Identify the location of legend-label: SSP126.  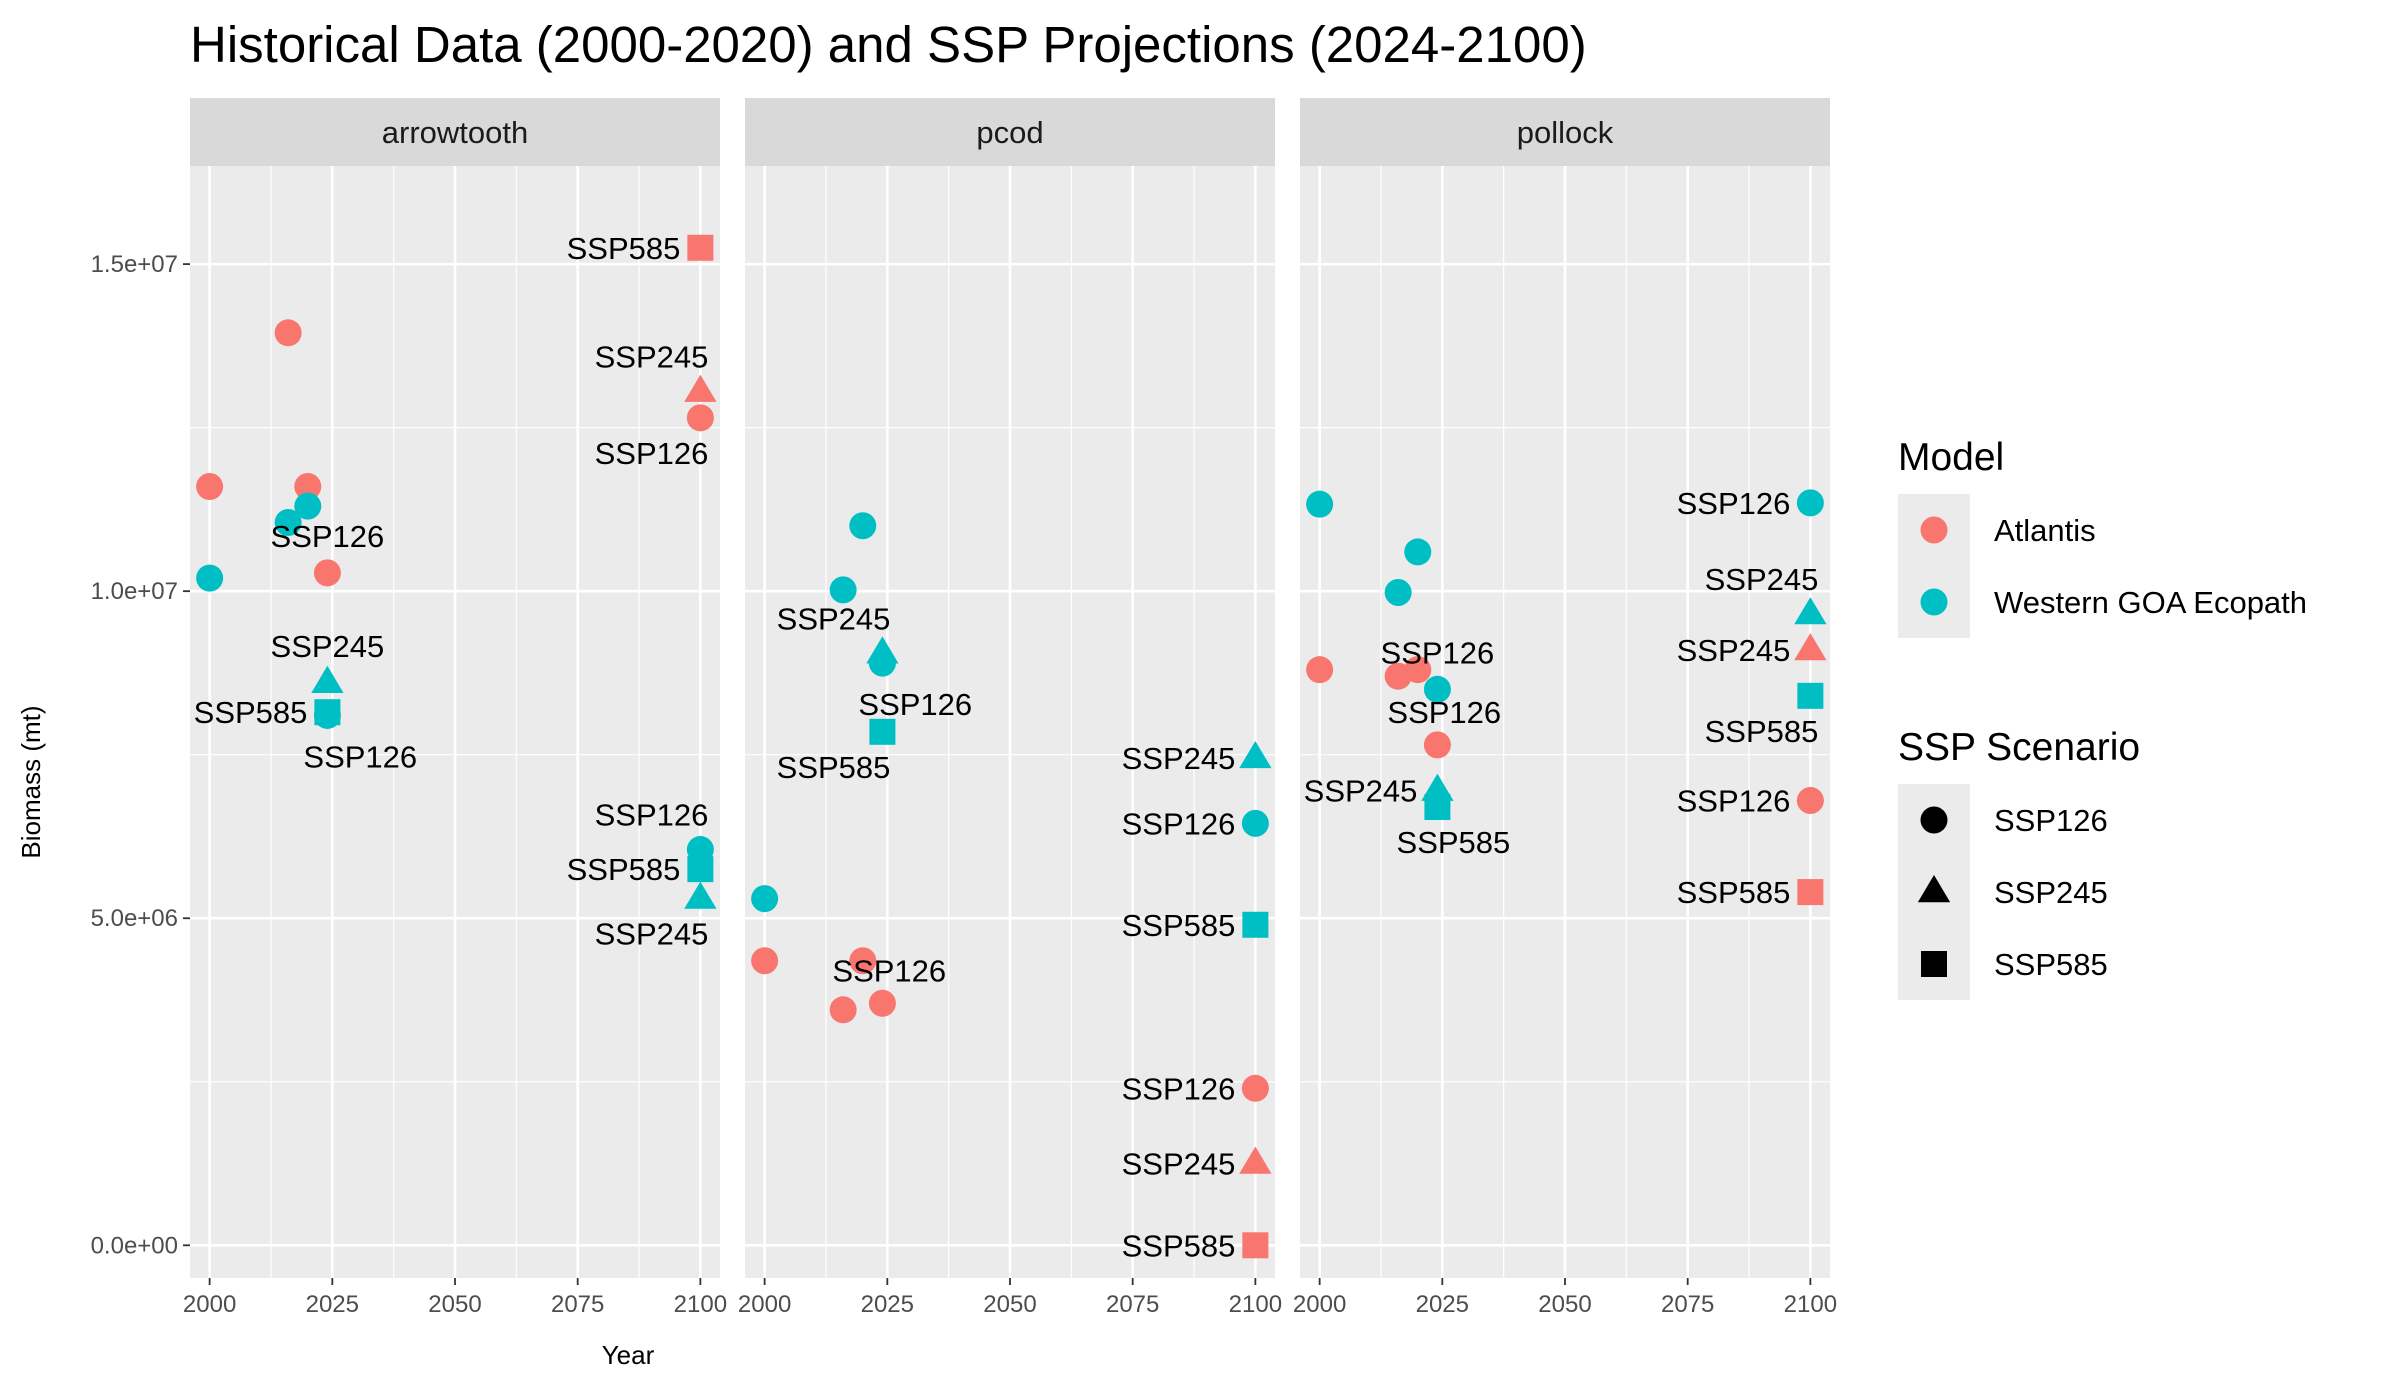
(2051, 820).